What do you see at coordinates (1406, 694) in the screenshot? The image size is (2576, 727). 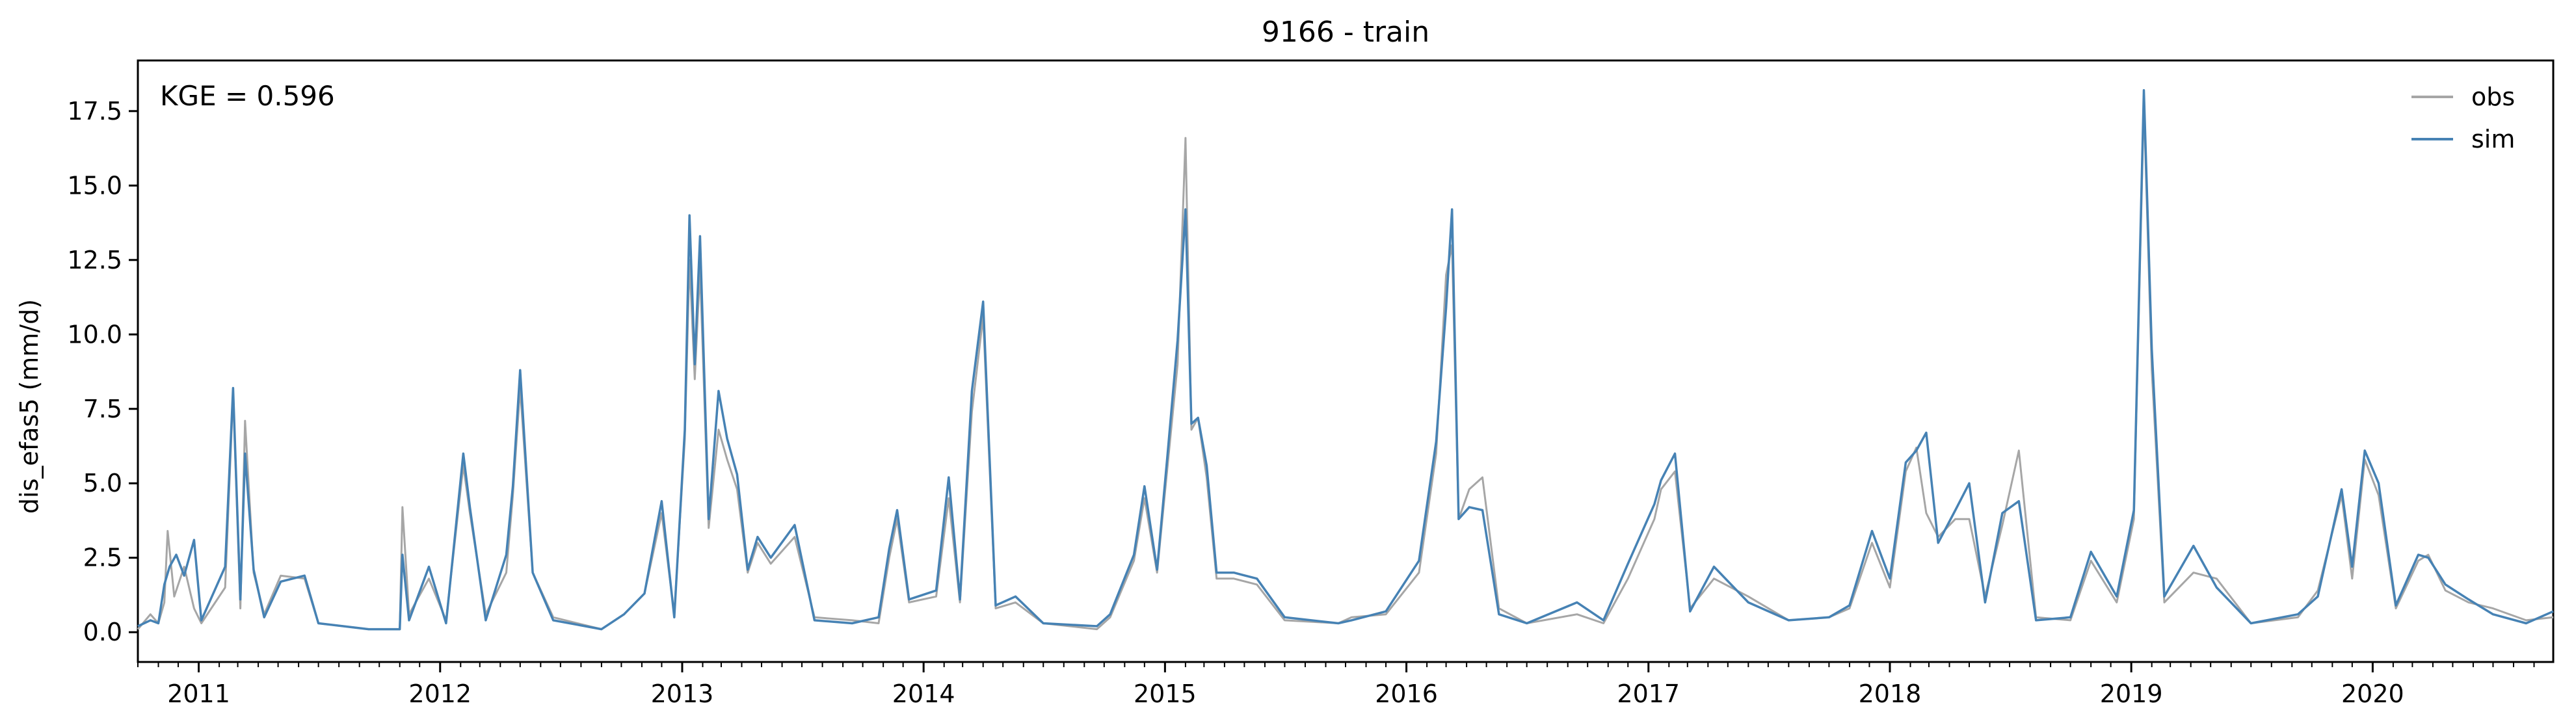 I see `x-tick-label: 2016` at bounding box center [1406, 694].